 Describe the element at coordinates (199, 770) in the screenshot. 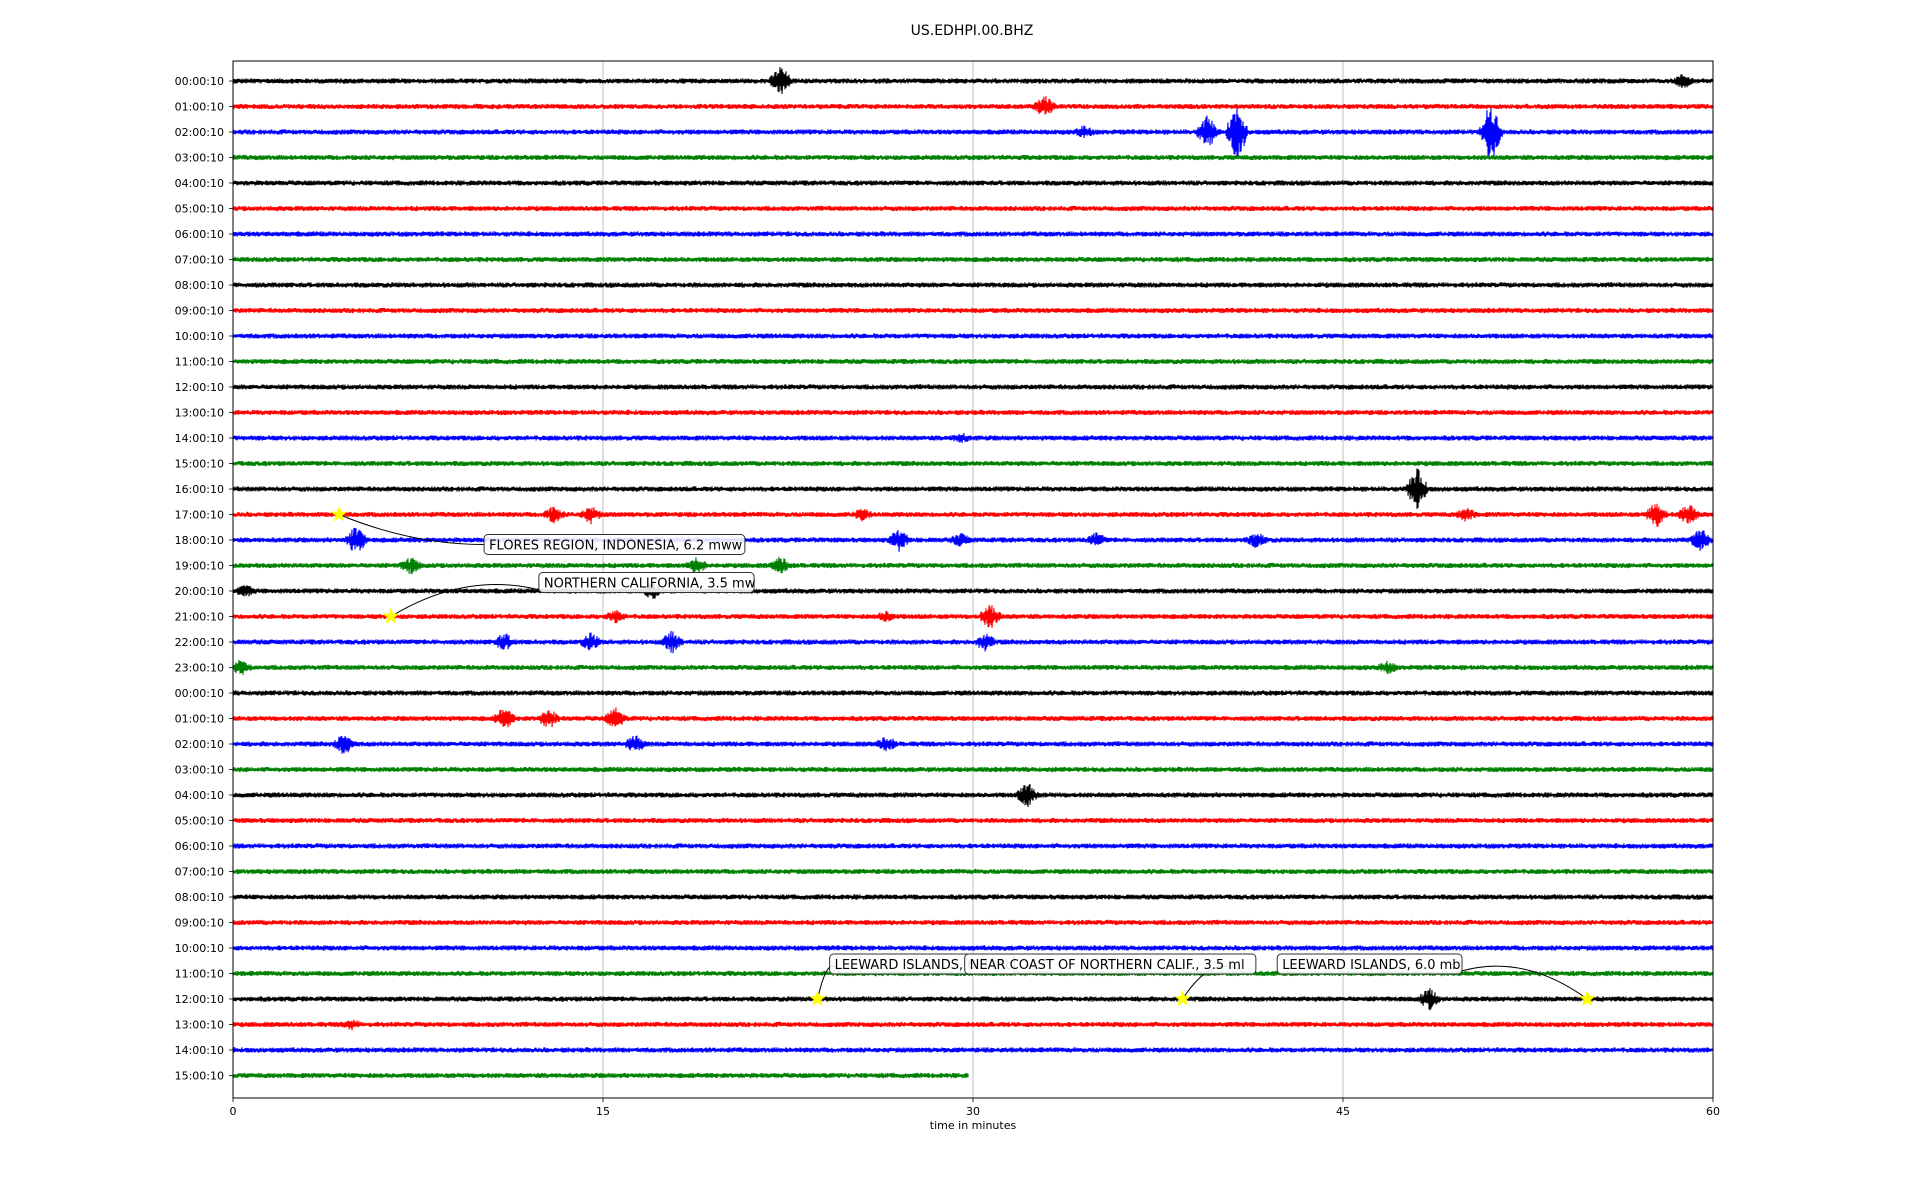

I see `y-tick-label: 03:00:10` at that location.